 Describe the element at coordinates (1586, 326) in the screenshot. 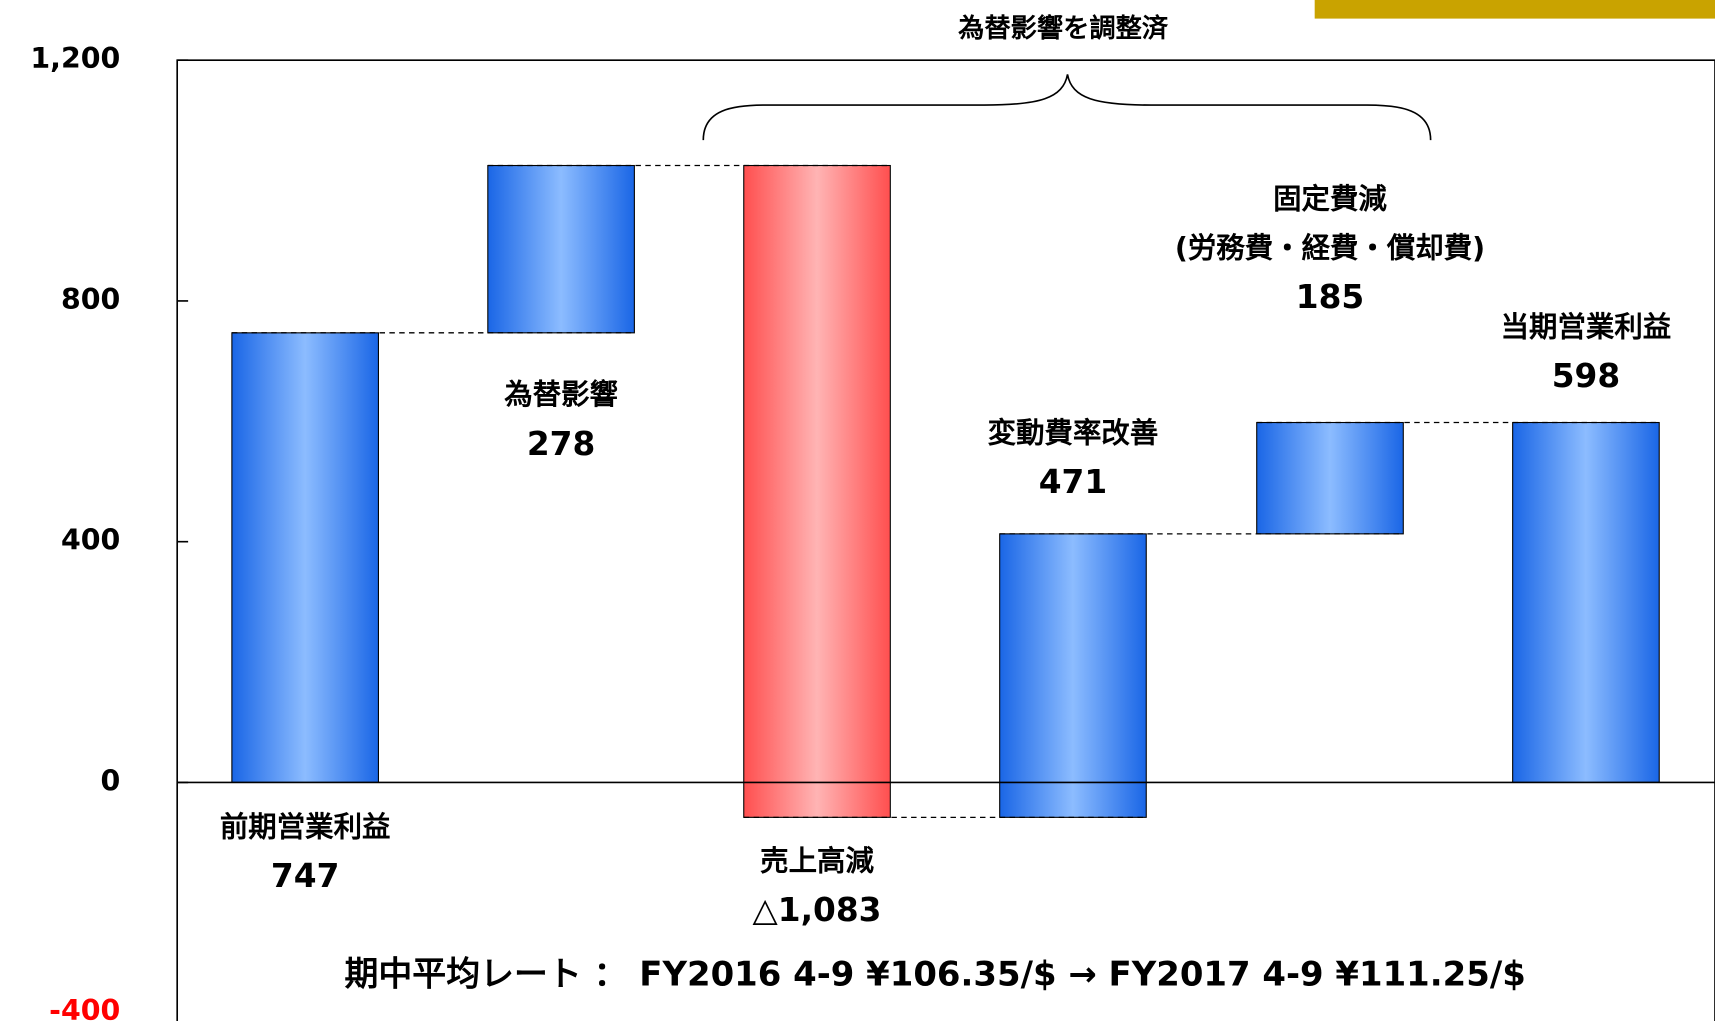

I see `category-label: 当期営業利益` at that location.